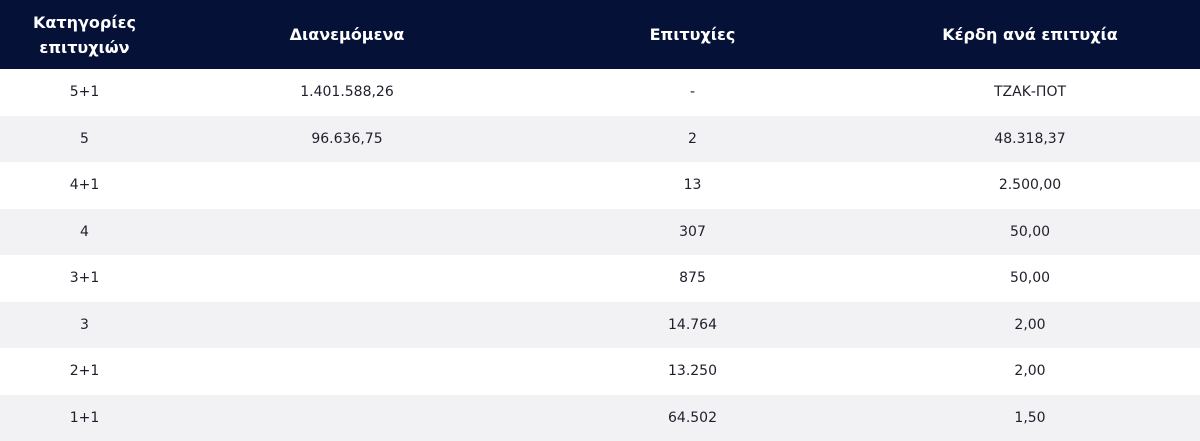 This screenshot has height=441, width=1200. I want to click on cell-winners: 307, so click(692, 232).